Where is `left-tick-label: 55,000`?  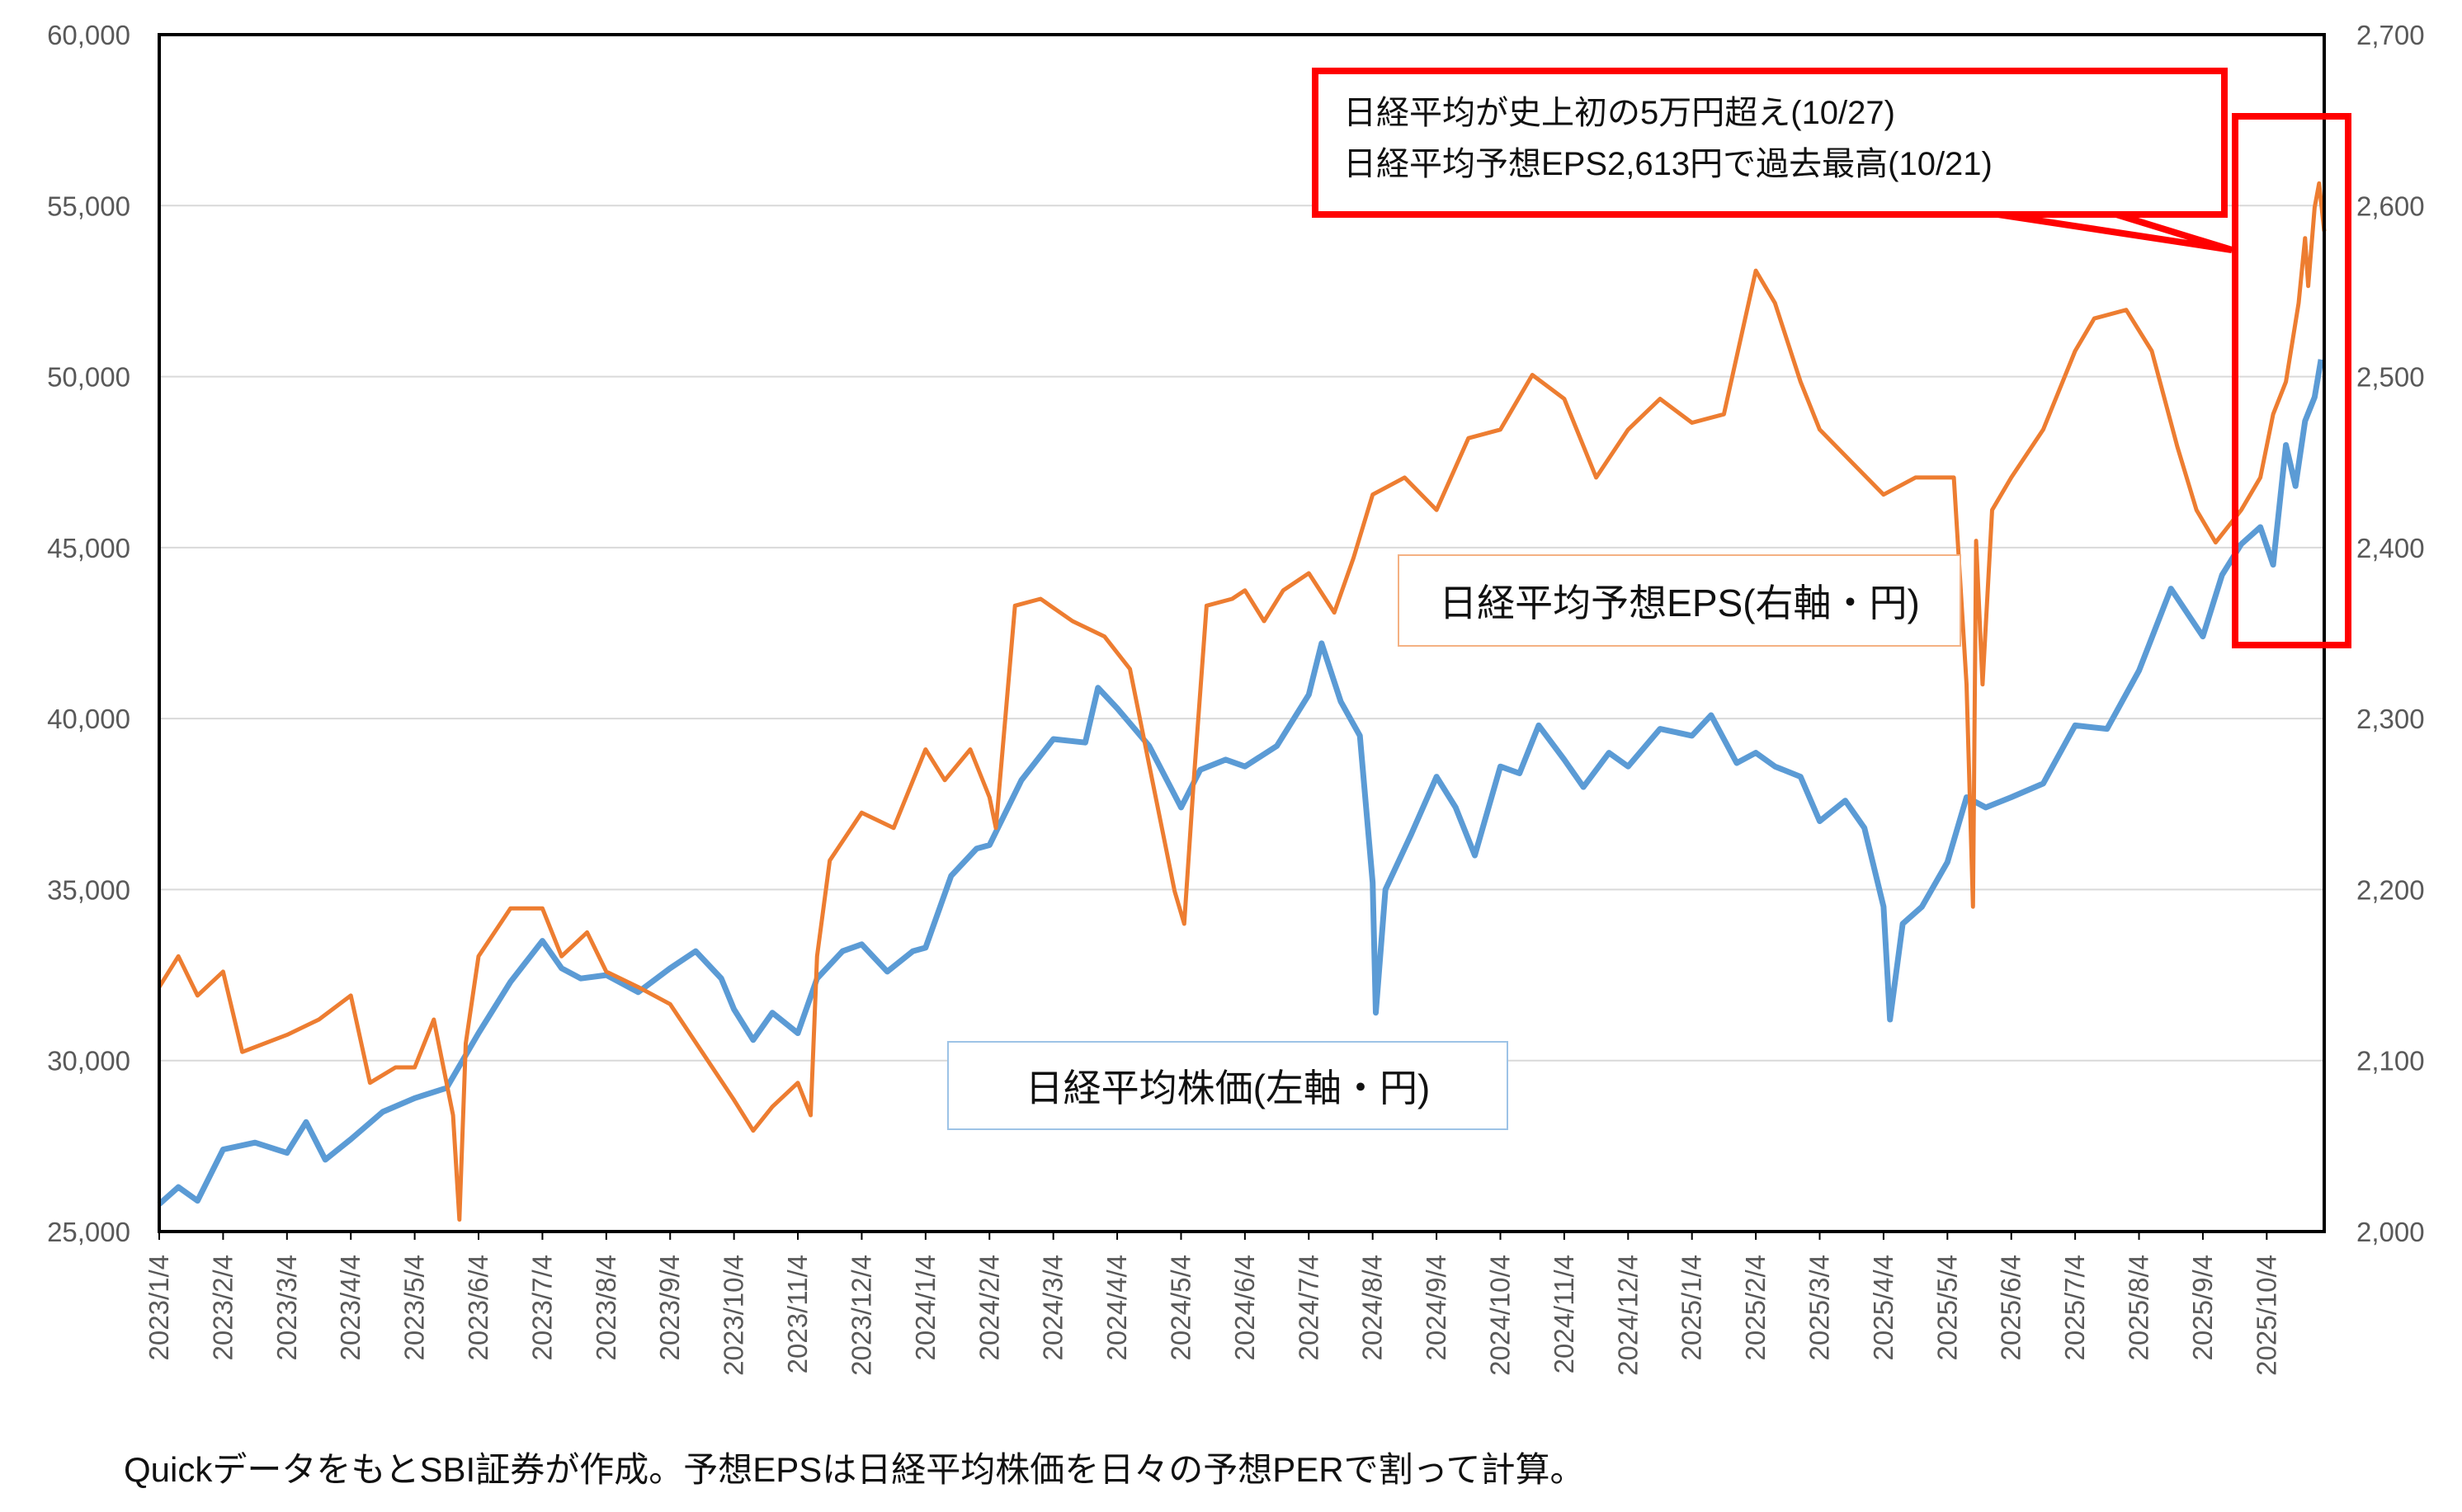
left-tick-label: 55,000 is located at coordinates (88, 206).